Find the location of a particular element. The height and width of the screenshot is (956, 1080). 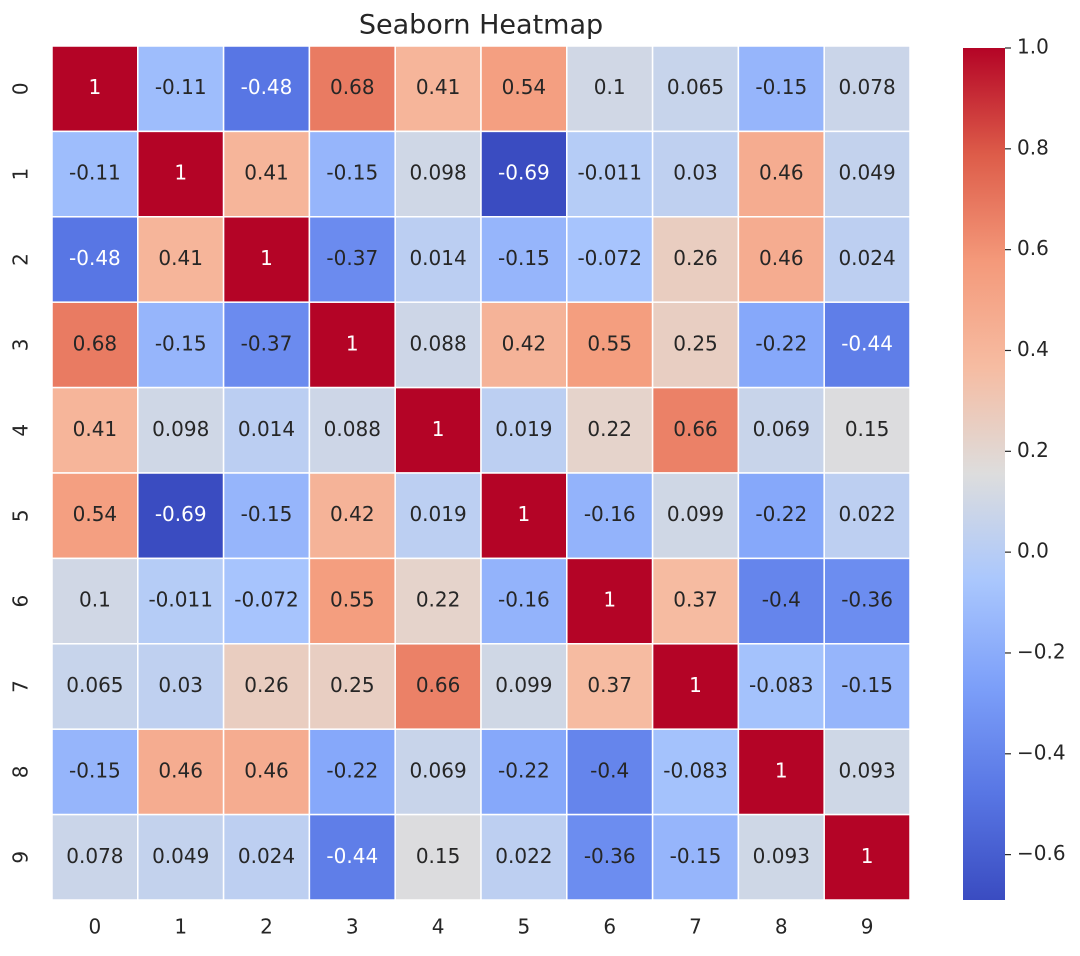

y-tick-label: 4 is located at coordinates (21, 430).